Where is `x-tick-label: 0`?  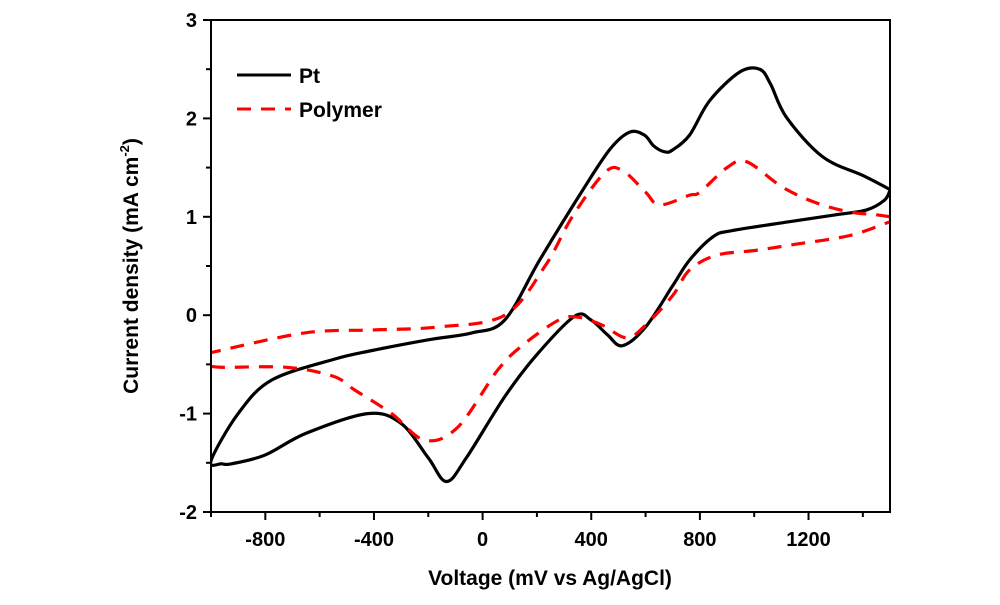
x-tick-label: 0 is located at coordinates (482, 540).